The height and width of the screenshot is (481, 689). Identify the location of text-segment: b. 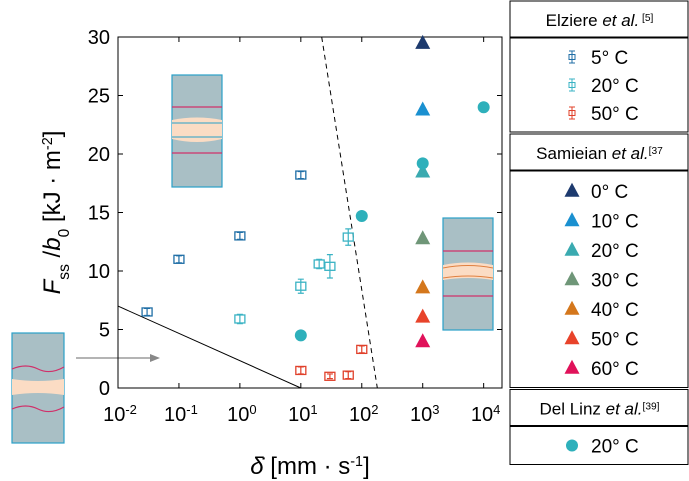
(52, 243).